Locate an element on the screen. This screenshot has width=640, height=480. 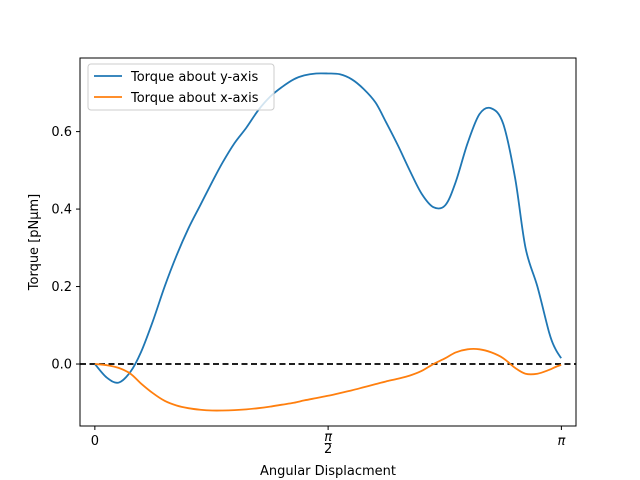
x-tick-label-numerator: π is located at coordinates (328, 437).